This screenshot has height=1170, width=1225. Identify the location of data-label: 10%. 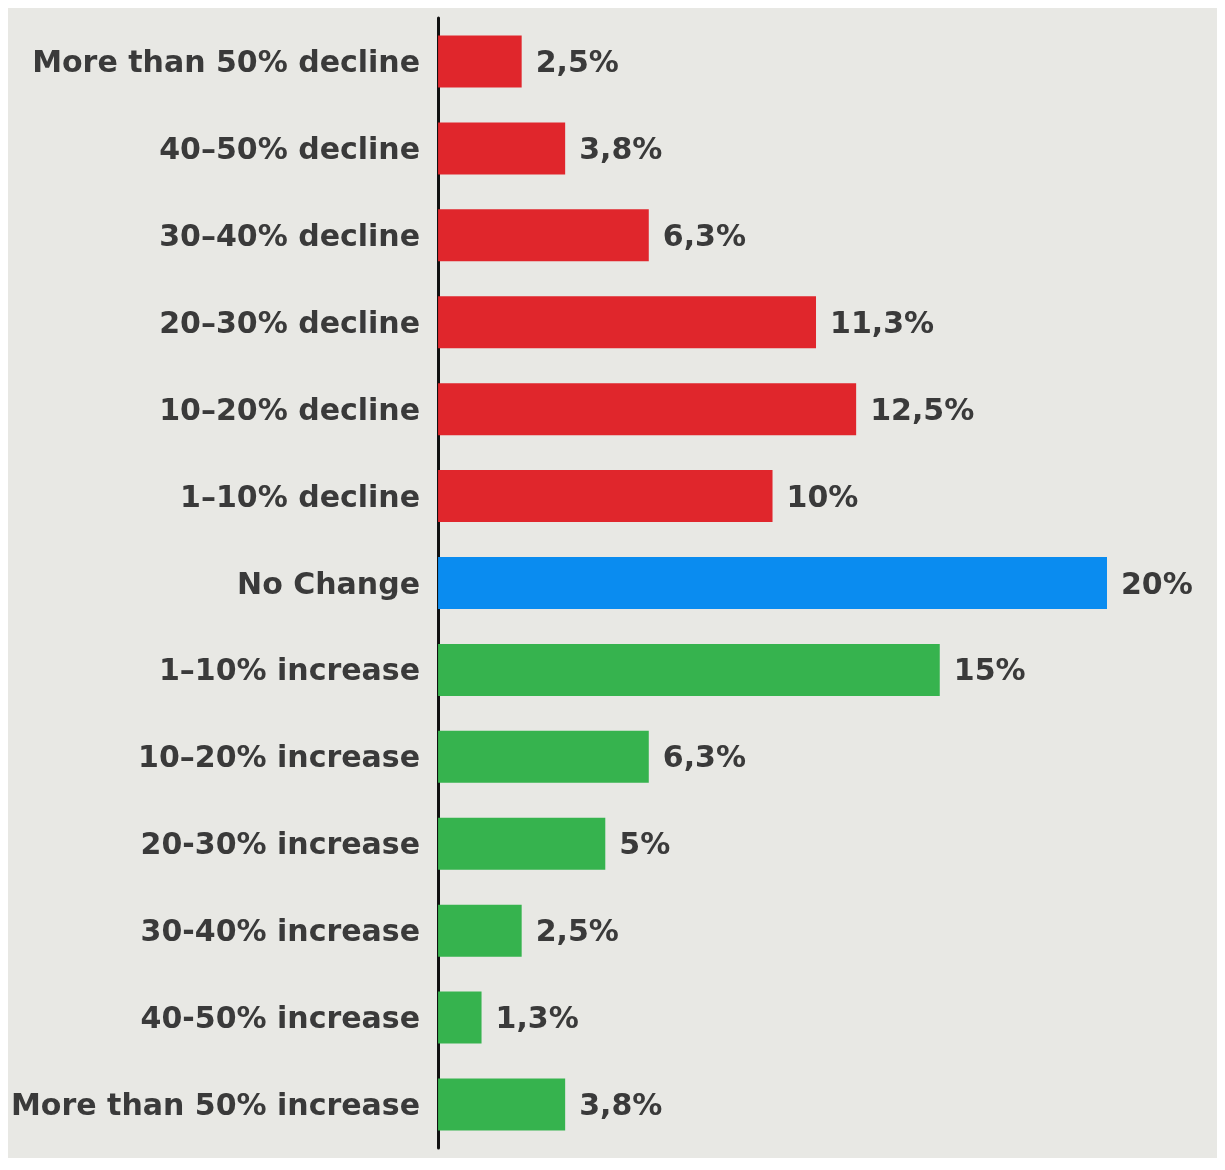
(822, 496).